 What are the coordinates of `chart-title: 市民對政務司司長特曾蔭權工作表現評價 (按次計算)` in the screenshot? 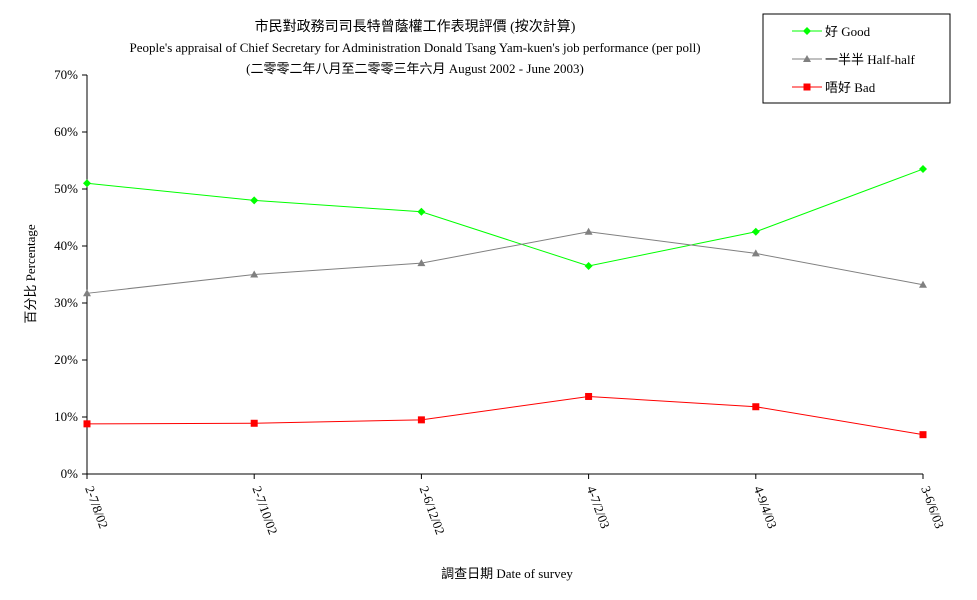 It's located at (415, 26).